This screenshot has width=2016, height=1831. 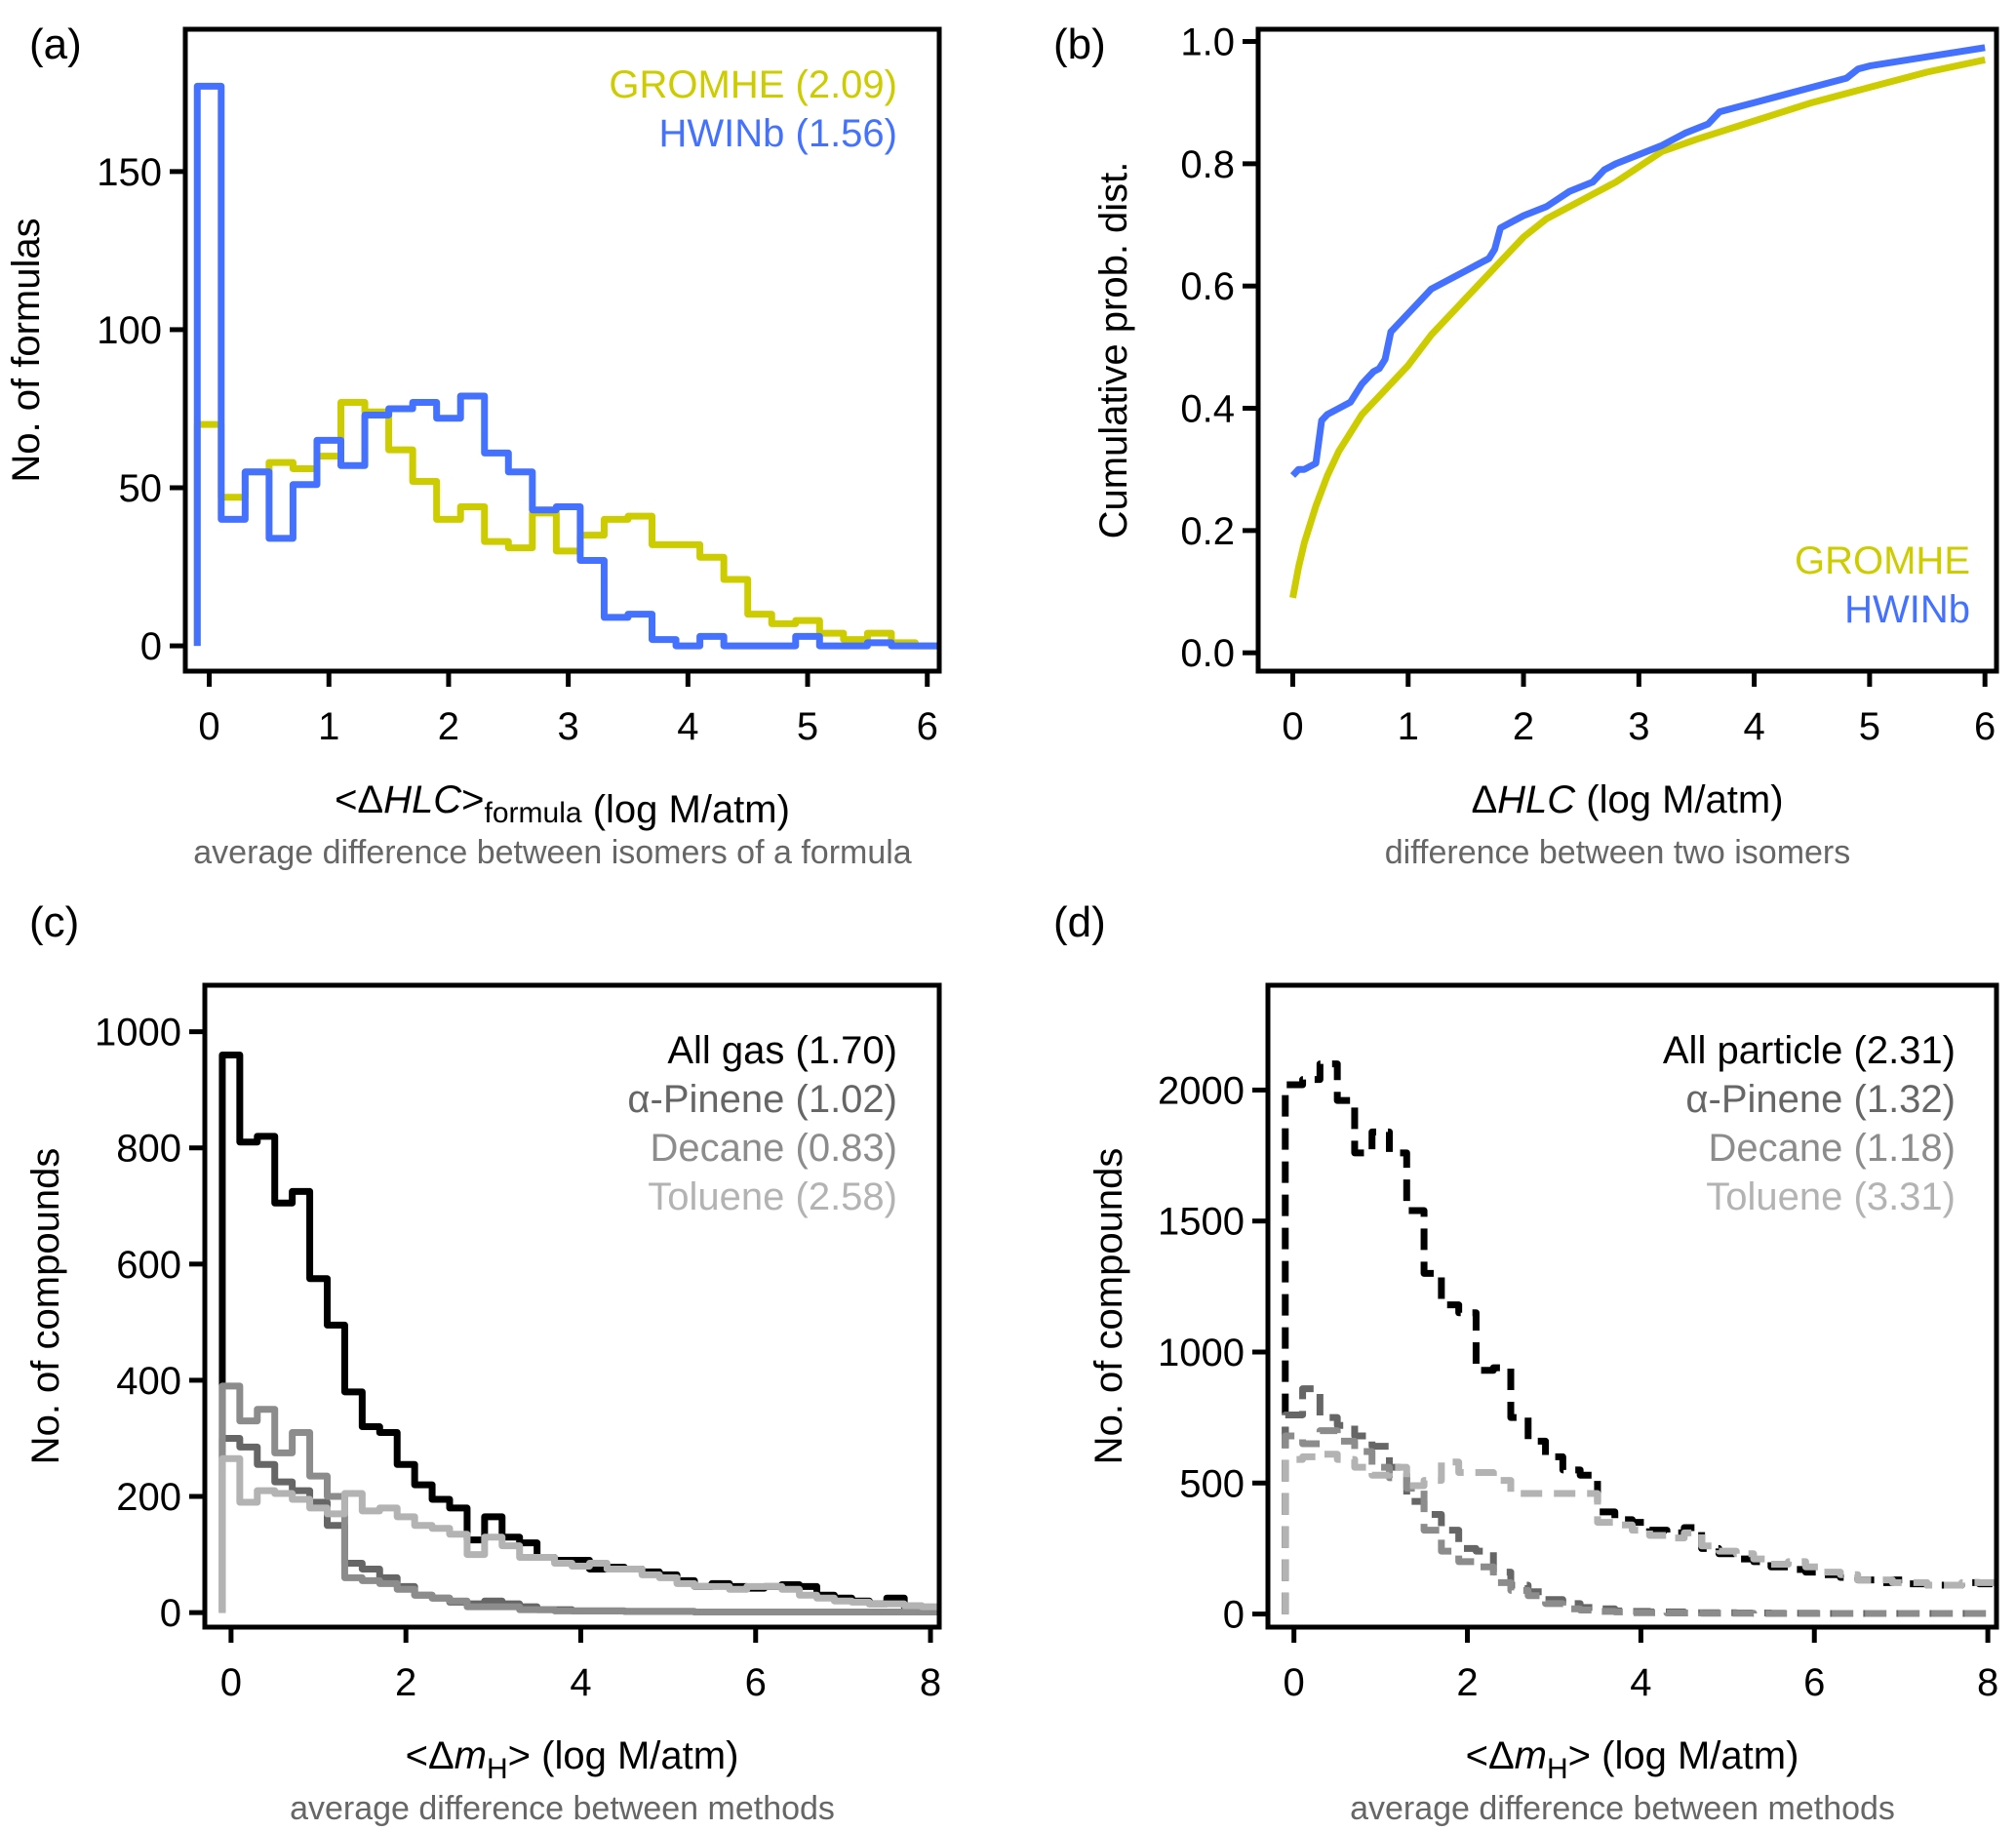 What do you see at coordinates (149, 1497) in the screenshot?
I see `y-tick-label: 200` at bounding box center [149, 1497].